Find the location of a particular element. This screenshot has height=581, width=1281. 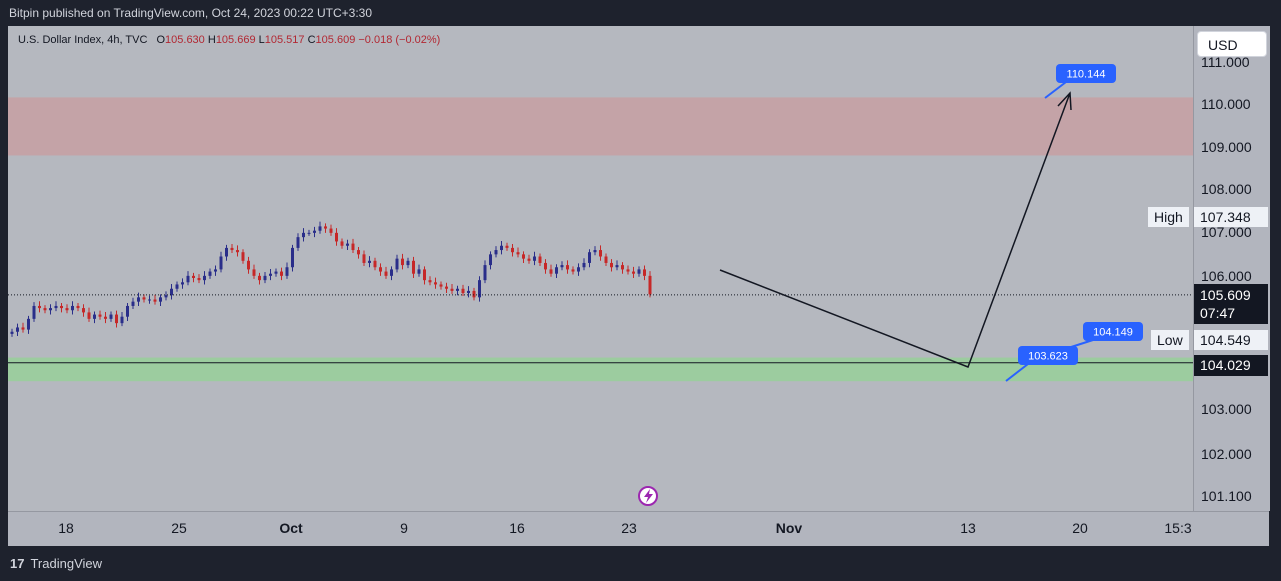

x-tick: 25 is located at coordinates (179, 528).